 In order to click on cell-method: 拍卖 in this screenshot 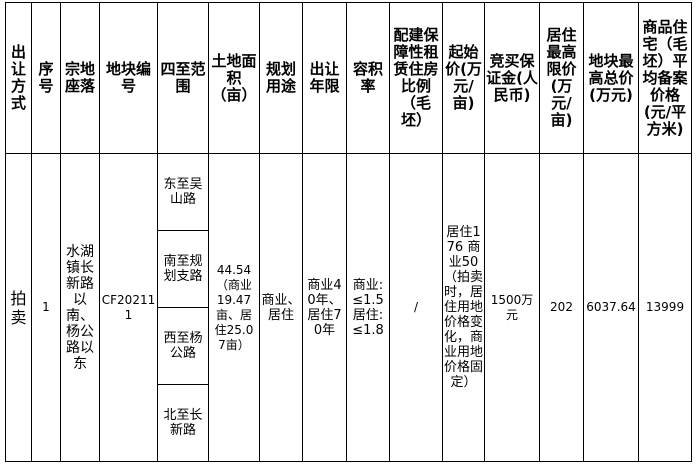, I will do `click(18, 307)`.